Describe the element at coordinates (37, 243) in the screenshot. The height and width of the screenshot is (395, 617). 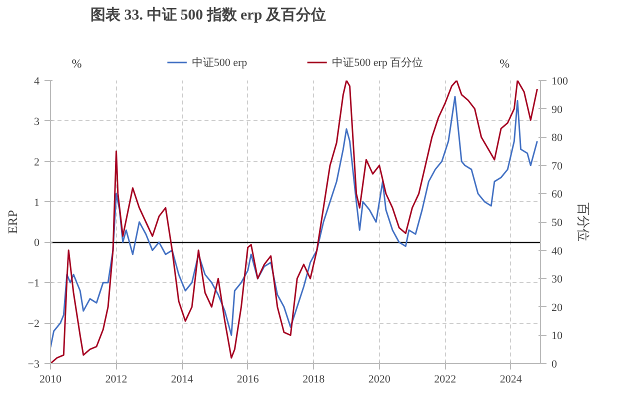
I see `y-tick-label: 0` at that location.